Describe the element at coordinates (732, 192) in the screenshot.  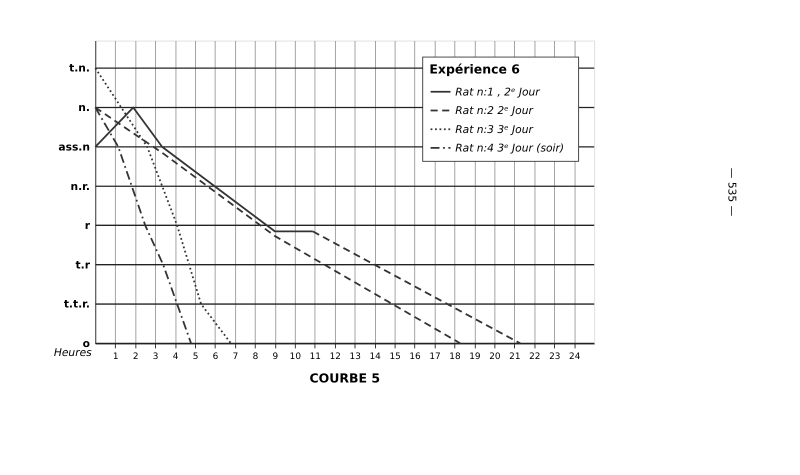
I see `text: — 535 —` at that location.